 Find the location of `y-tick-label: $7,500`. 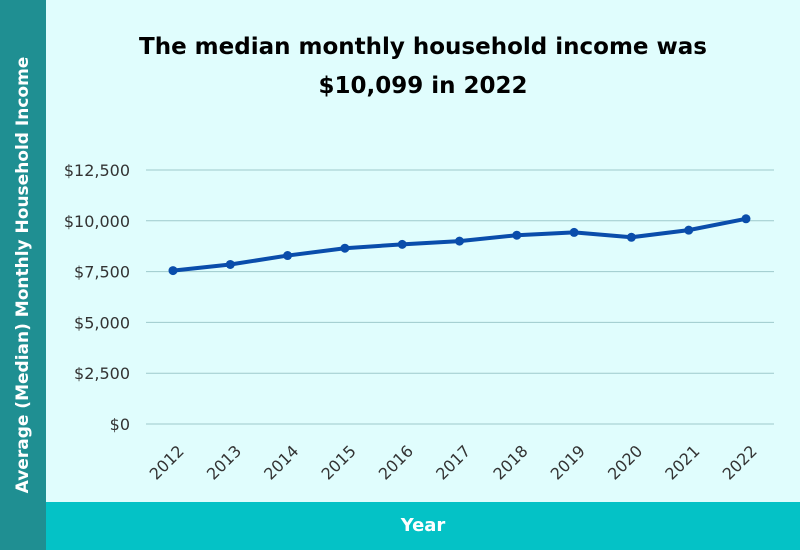

y-tick-label: $7,500 is located at coordinates (102, 272).